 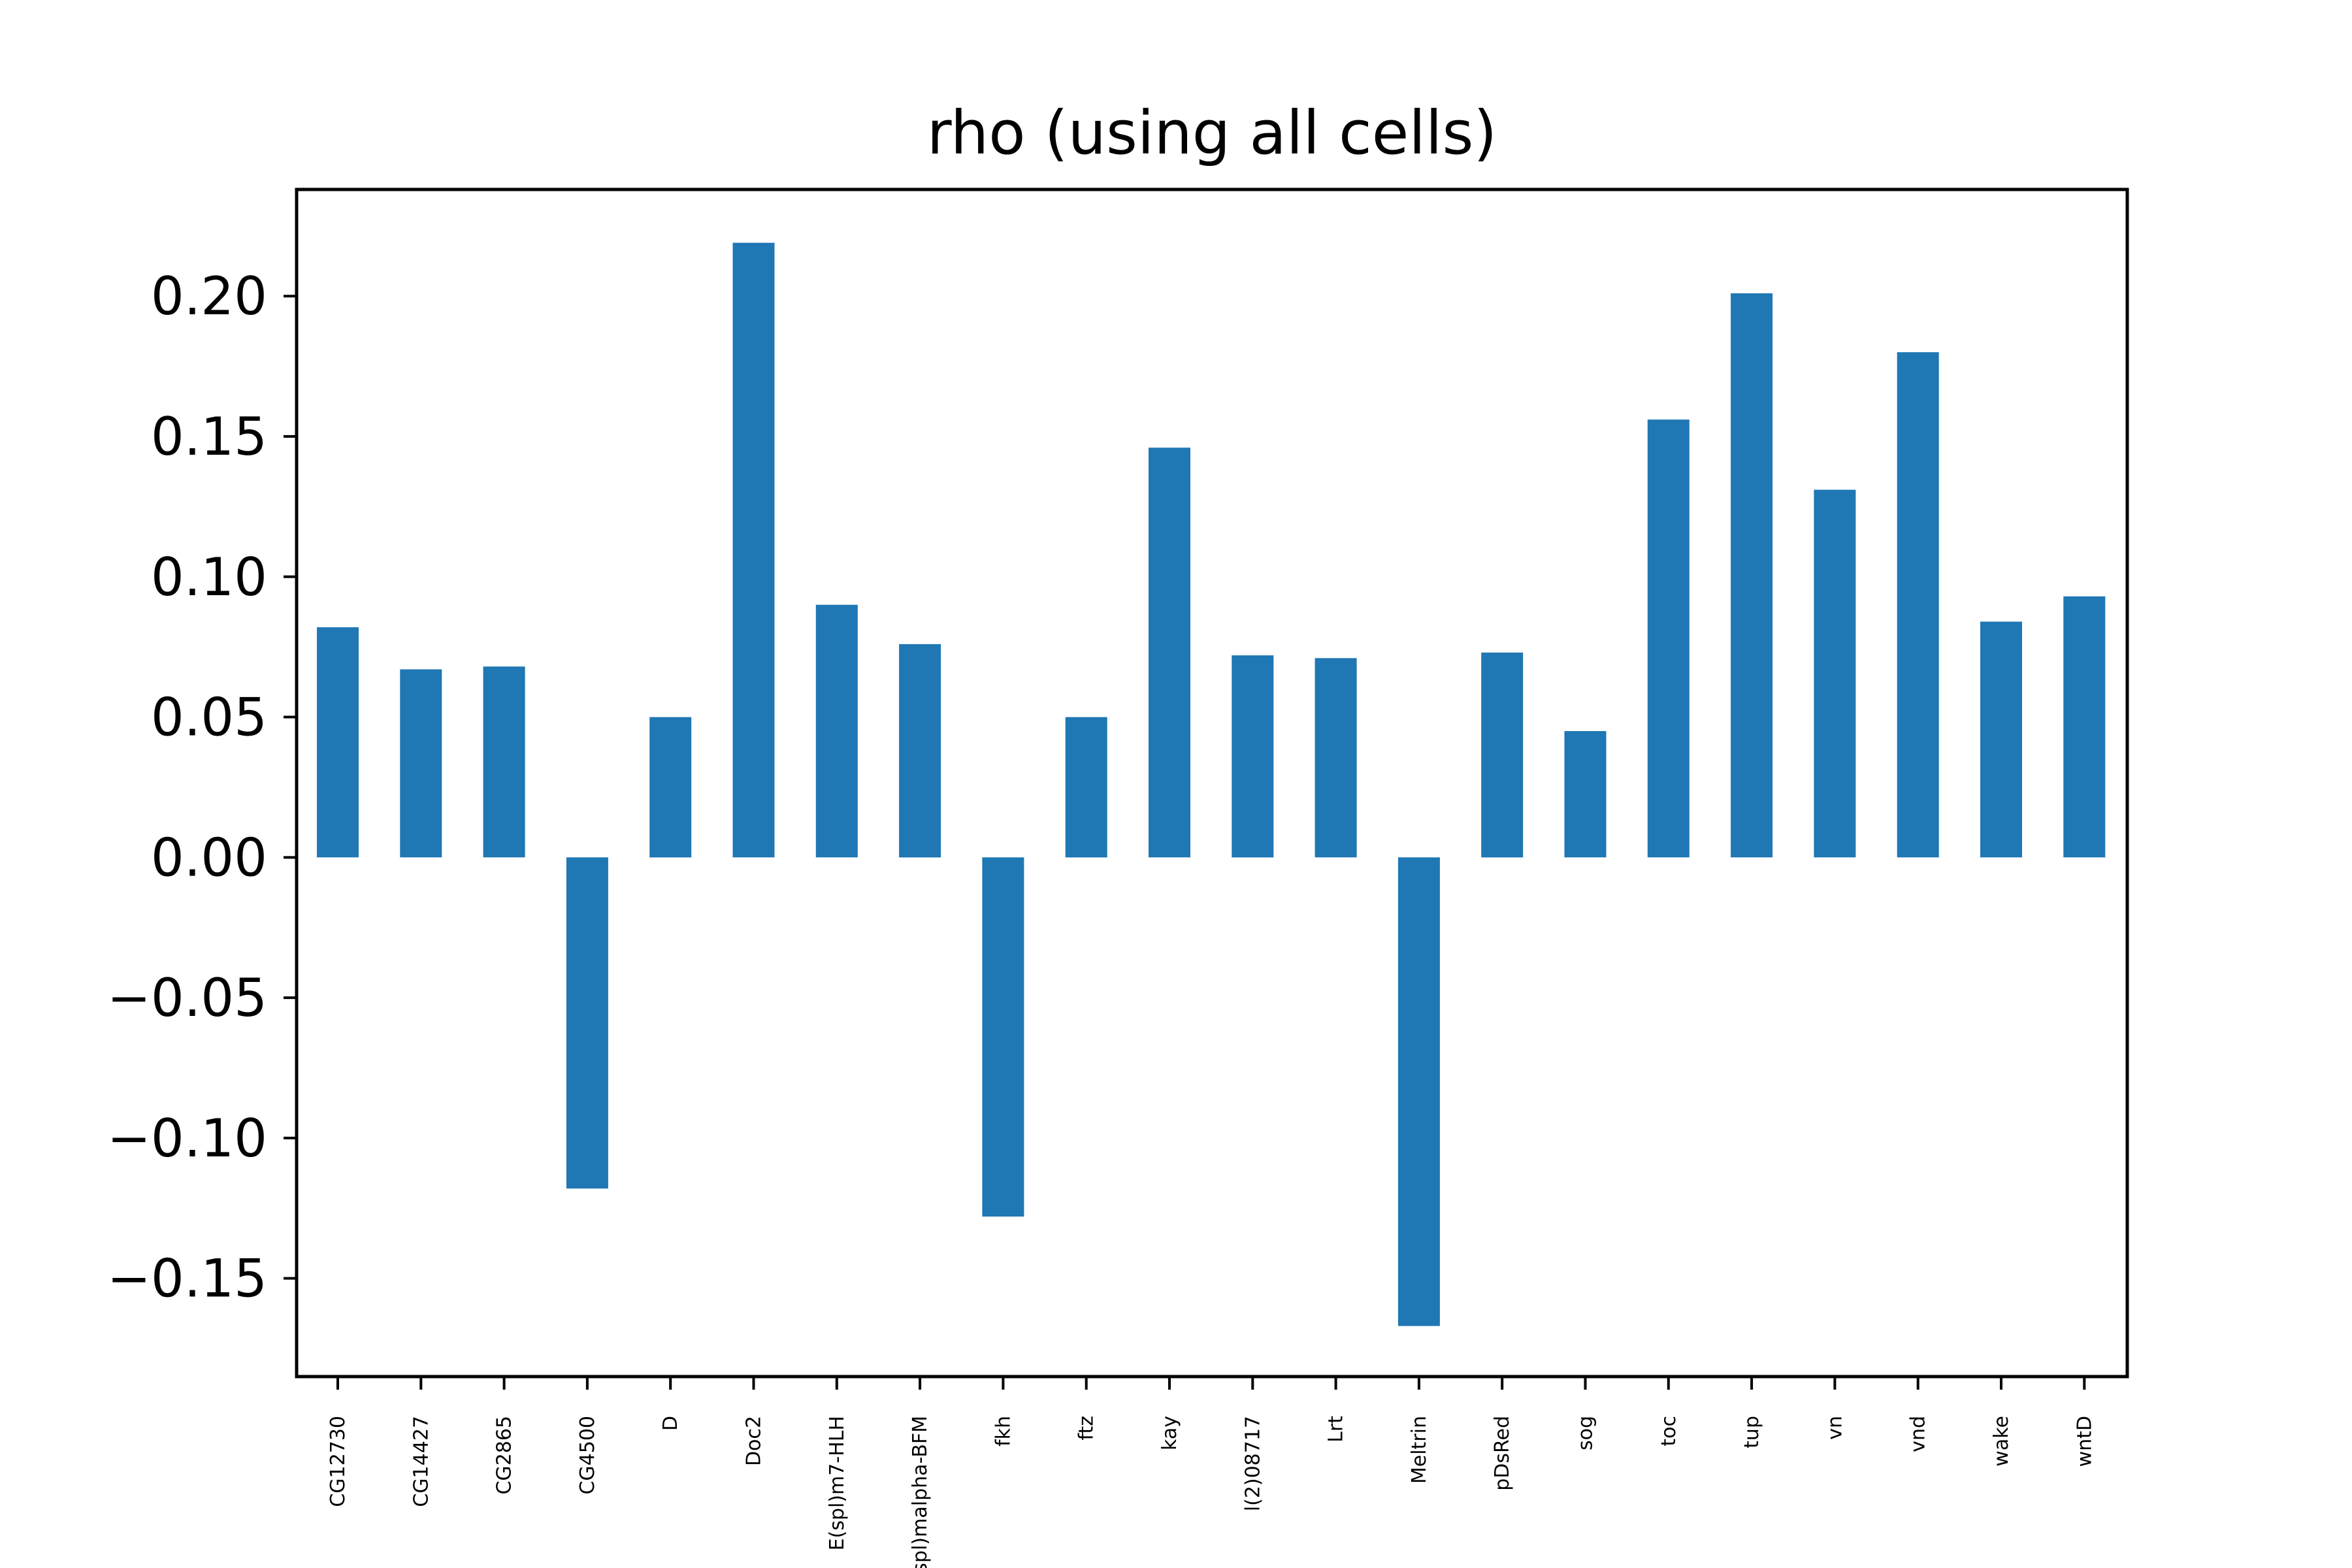 What do you see at coordinates (1336, 1429) in the screenshot?
I see `x-tick-label: Lrt` at bounding box center [1336, 1429].